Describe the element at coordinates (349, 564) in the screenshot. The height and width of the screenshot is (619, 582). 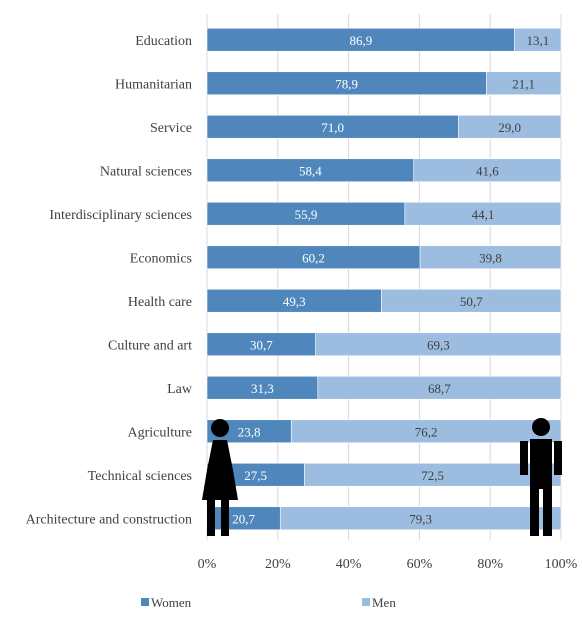
I see `x-tick-label: 40%` at that location.